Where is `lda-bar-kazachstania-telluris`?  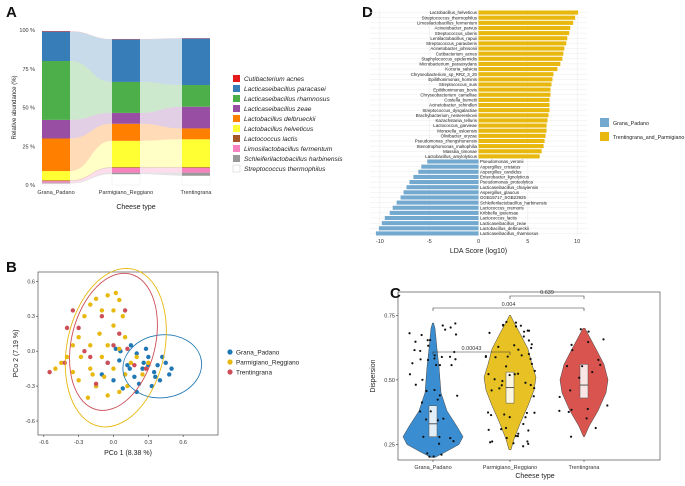
lda-bar-kazachstania-telluris is located at coordinates (513, 120).